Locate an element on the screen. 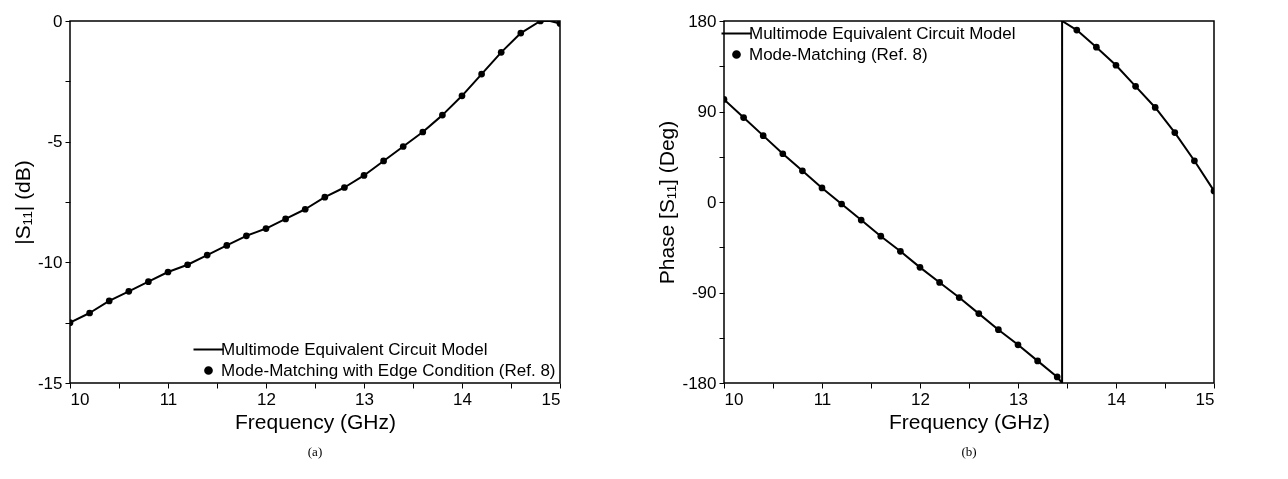 Image resolution: width=1288 pixels, height=479 pixels. y-tick-label: -15 is located at coordinates (50, 383).